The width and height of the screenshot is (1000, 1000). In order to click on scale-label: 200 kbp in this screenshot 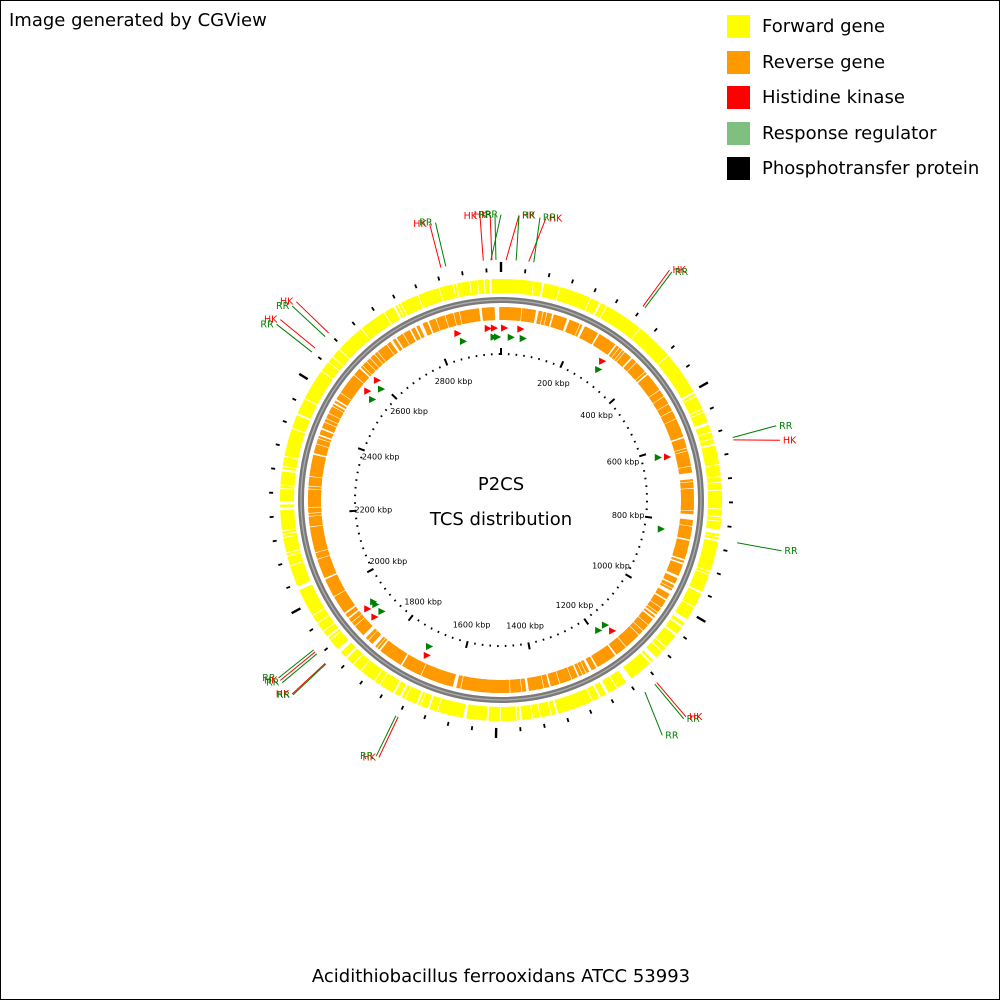, I will do `click(553, 383)`.